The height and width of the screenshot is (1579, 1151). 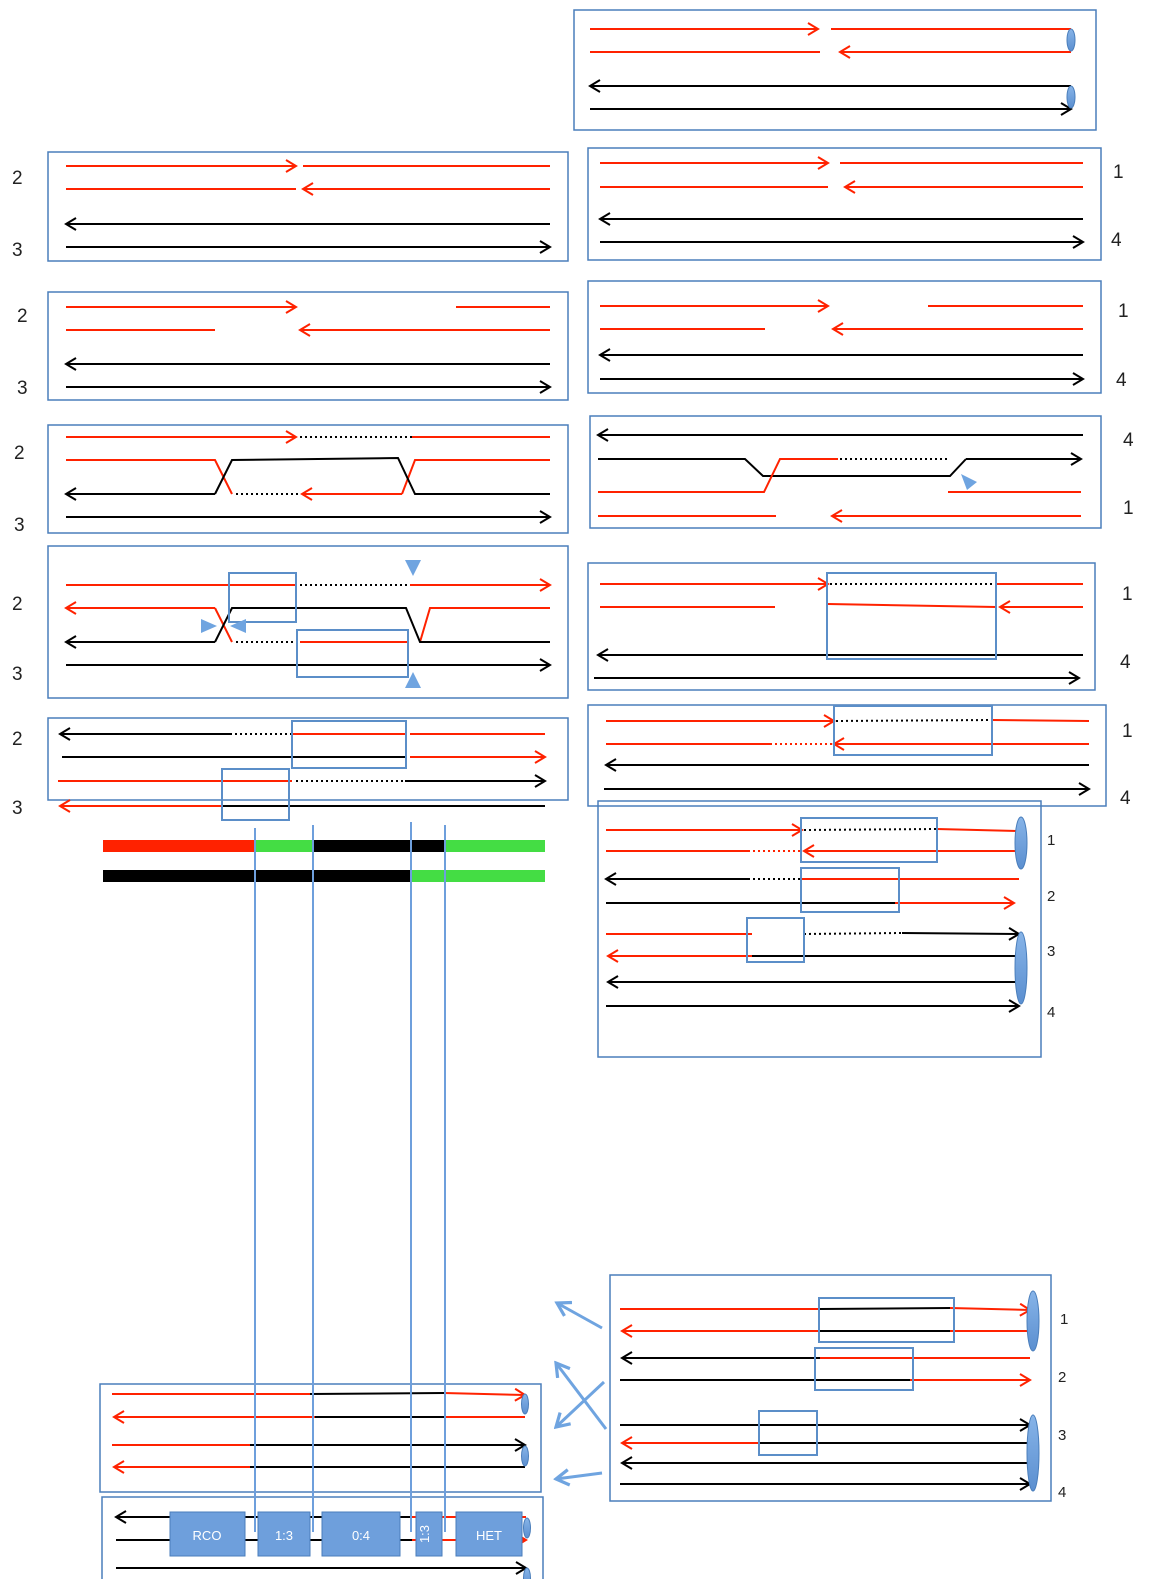 What do you see at coordinates (324, 861) in the screenshot?
I see `conversion-tracts` at bounding box center [324, 861].